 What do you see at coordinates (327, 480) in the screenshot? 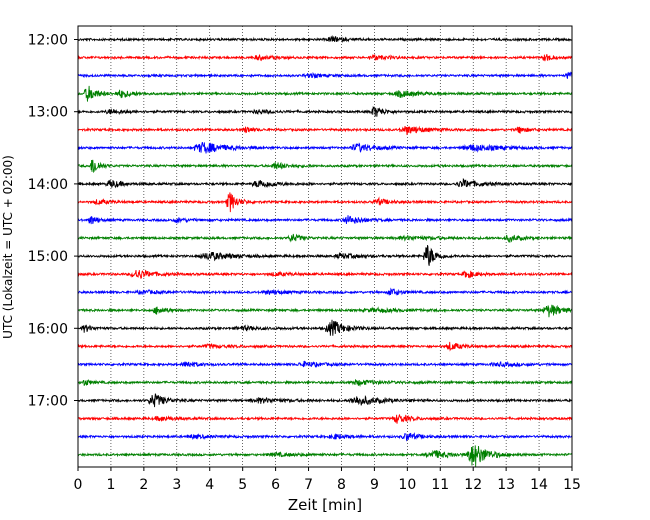
I see `x-axis-ticks: 0 1 2 3 4 5 6 7 8 9 10 11 12 13 14 15` at bounding box center [327, 480].